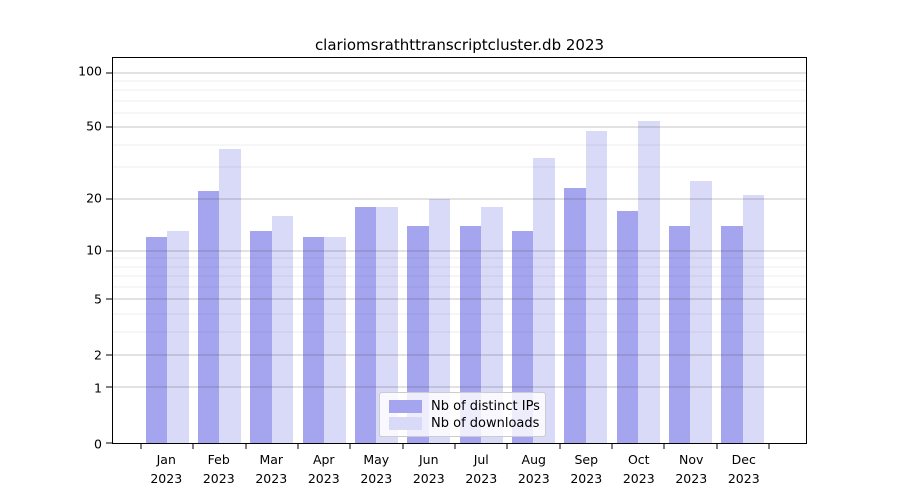 The image size is (900, 500). I want to click on chart-title: clariomsrathttranscriptcluster.db 2023, so click(459, 45).